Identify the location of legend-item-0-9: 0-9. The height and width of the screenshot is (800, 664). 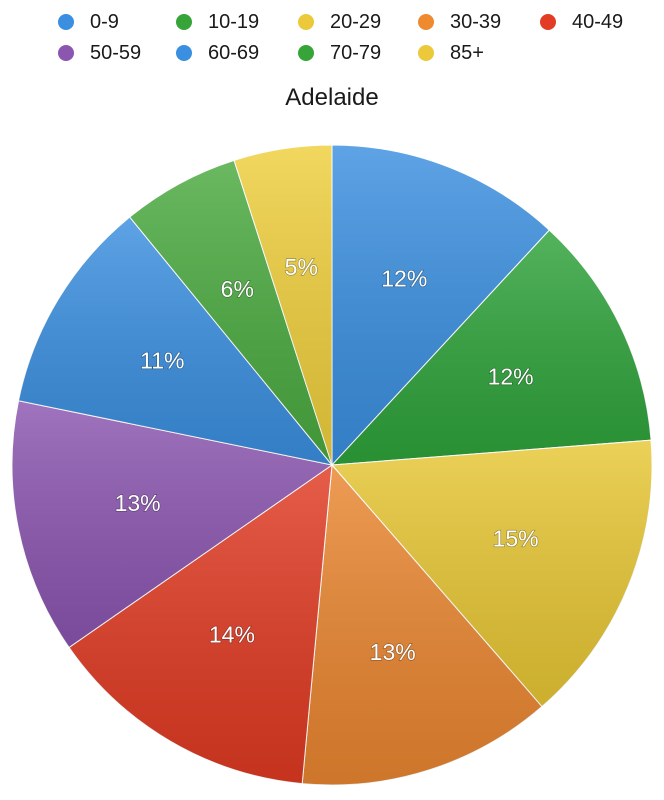
(88, 22).